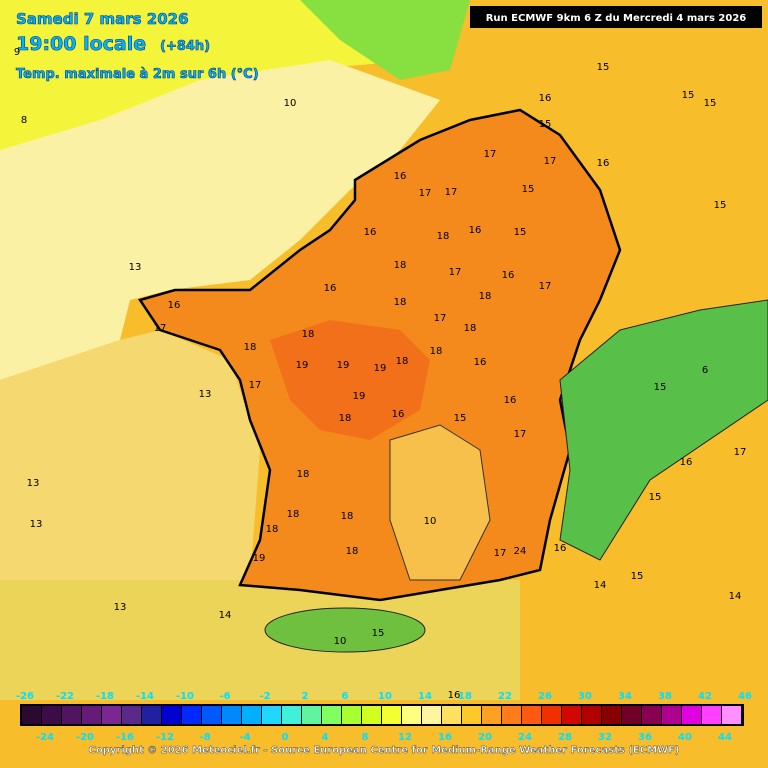 This screenshot has width=768, height=768. I want to click on temp-label: 9, so click(17, 52).